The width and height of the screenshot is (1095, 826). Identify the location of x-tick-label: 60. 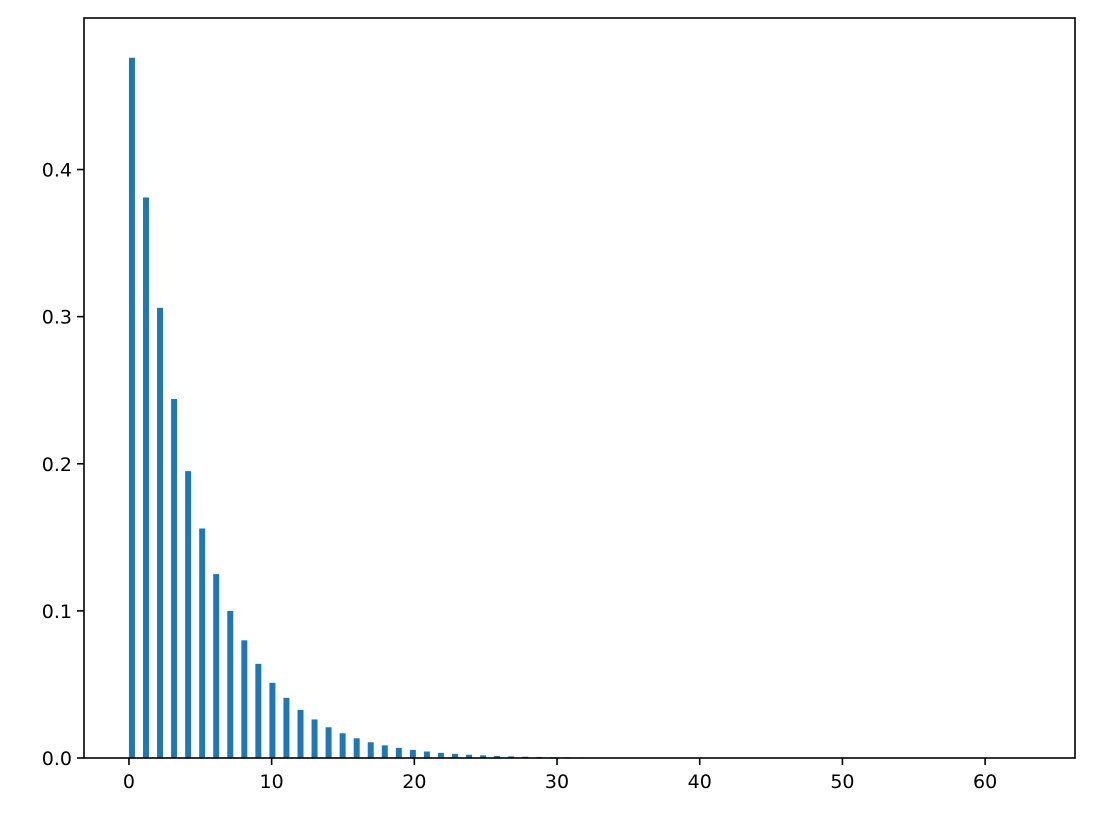
(985, 782).